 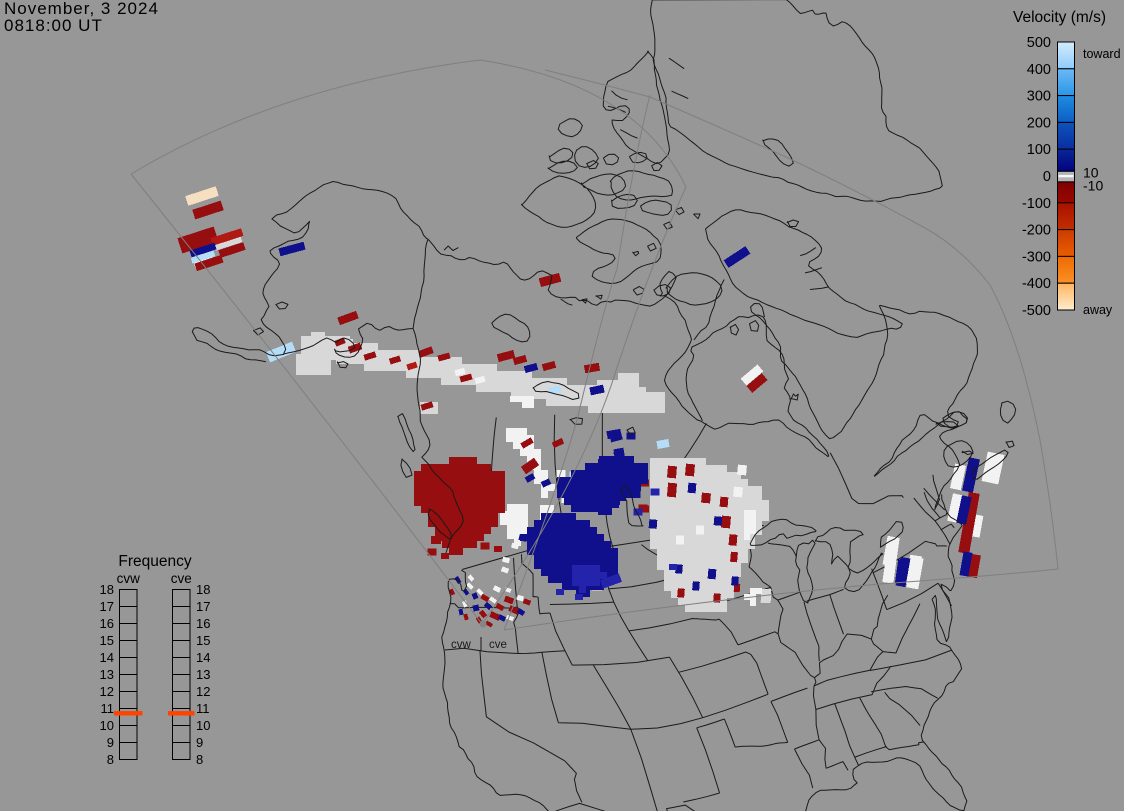 I want to click on svg-text: -100, so click(x=1036, y=204).